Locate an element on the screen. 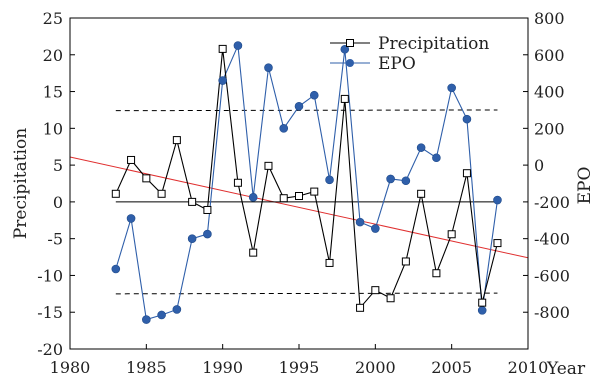 This screenshot has width=606, height=378. y2-tick-label: 0 is located at coordinates (539, 165).